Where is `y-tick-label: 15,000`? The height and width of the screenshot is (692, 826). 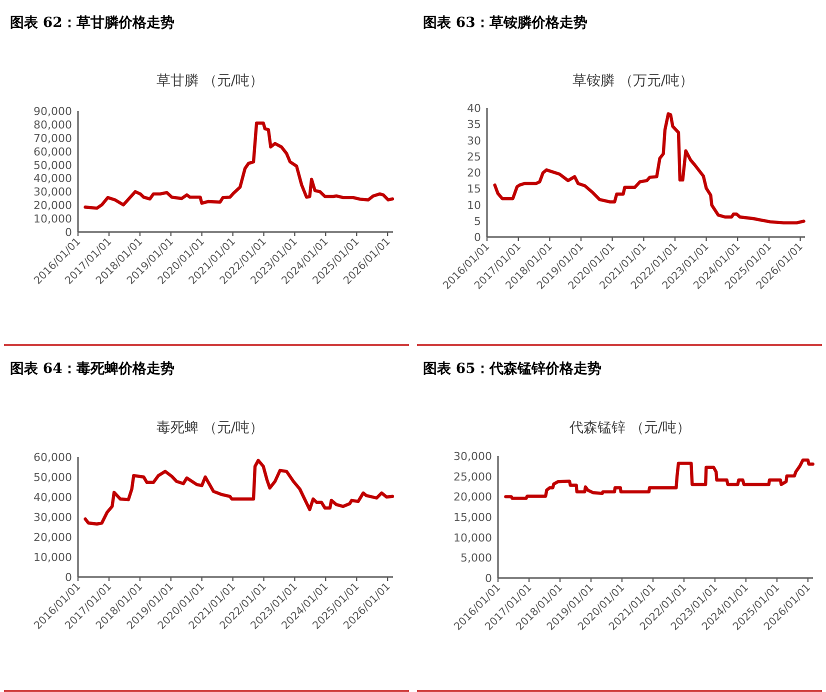 y-tick-label: 15,000 is located at coordinates (473, 517).